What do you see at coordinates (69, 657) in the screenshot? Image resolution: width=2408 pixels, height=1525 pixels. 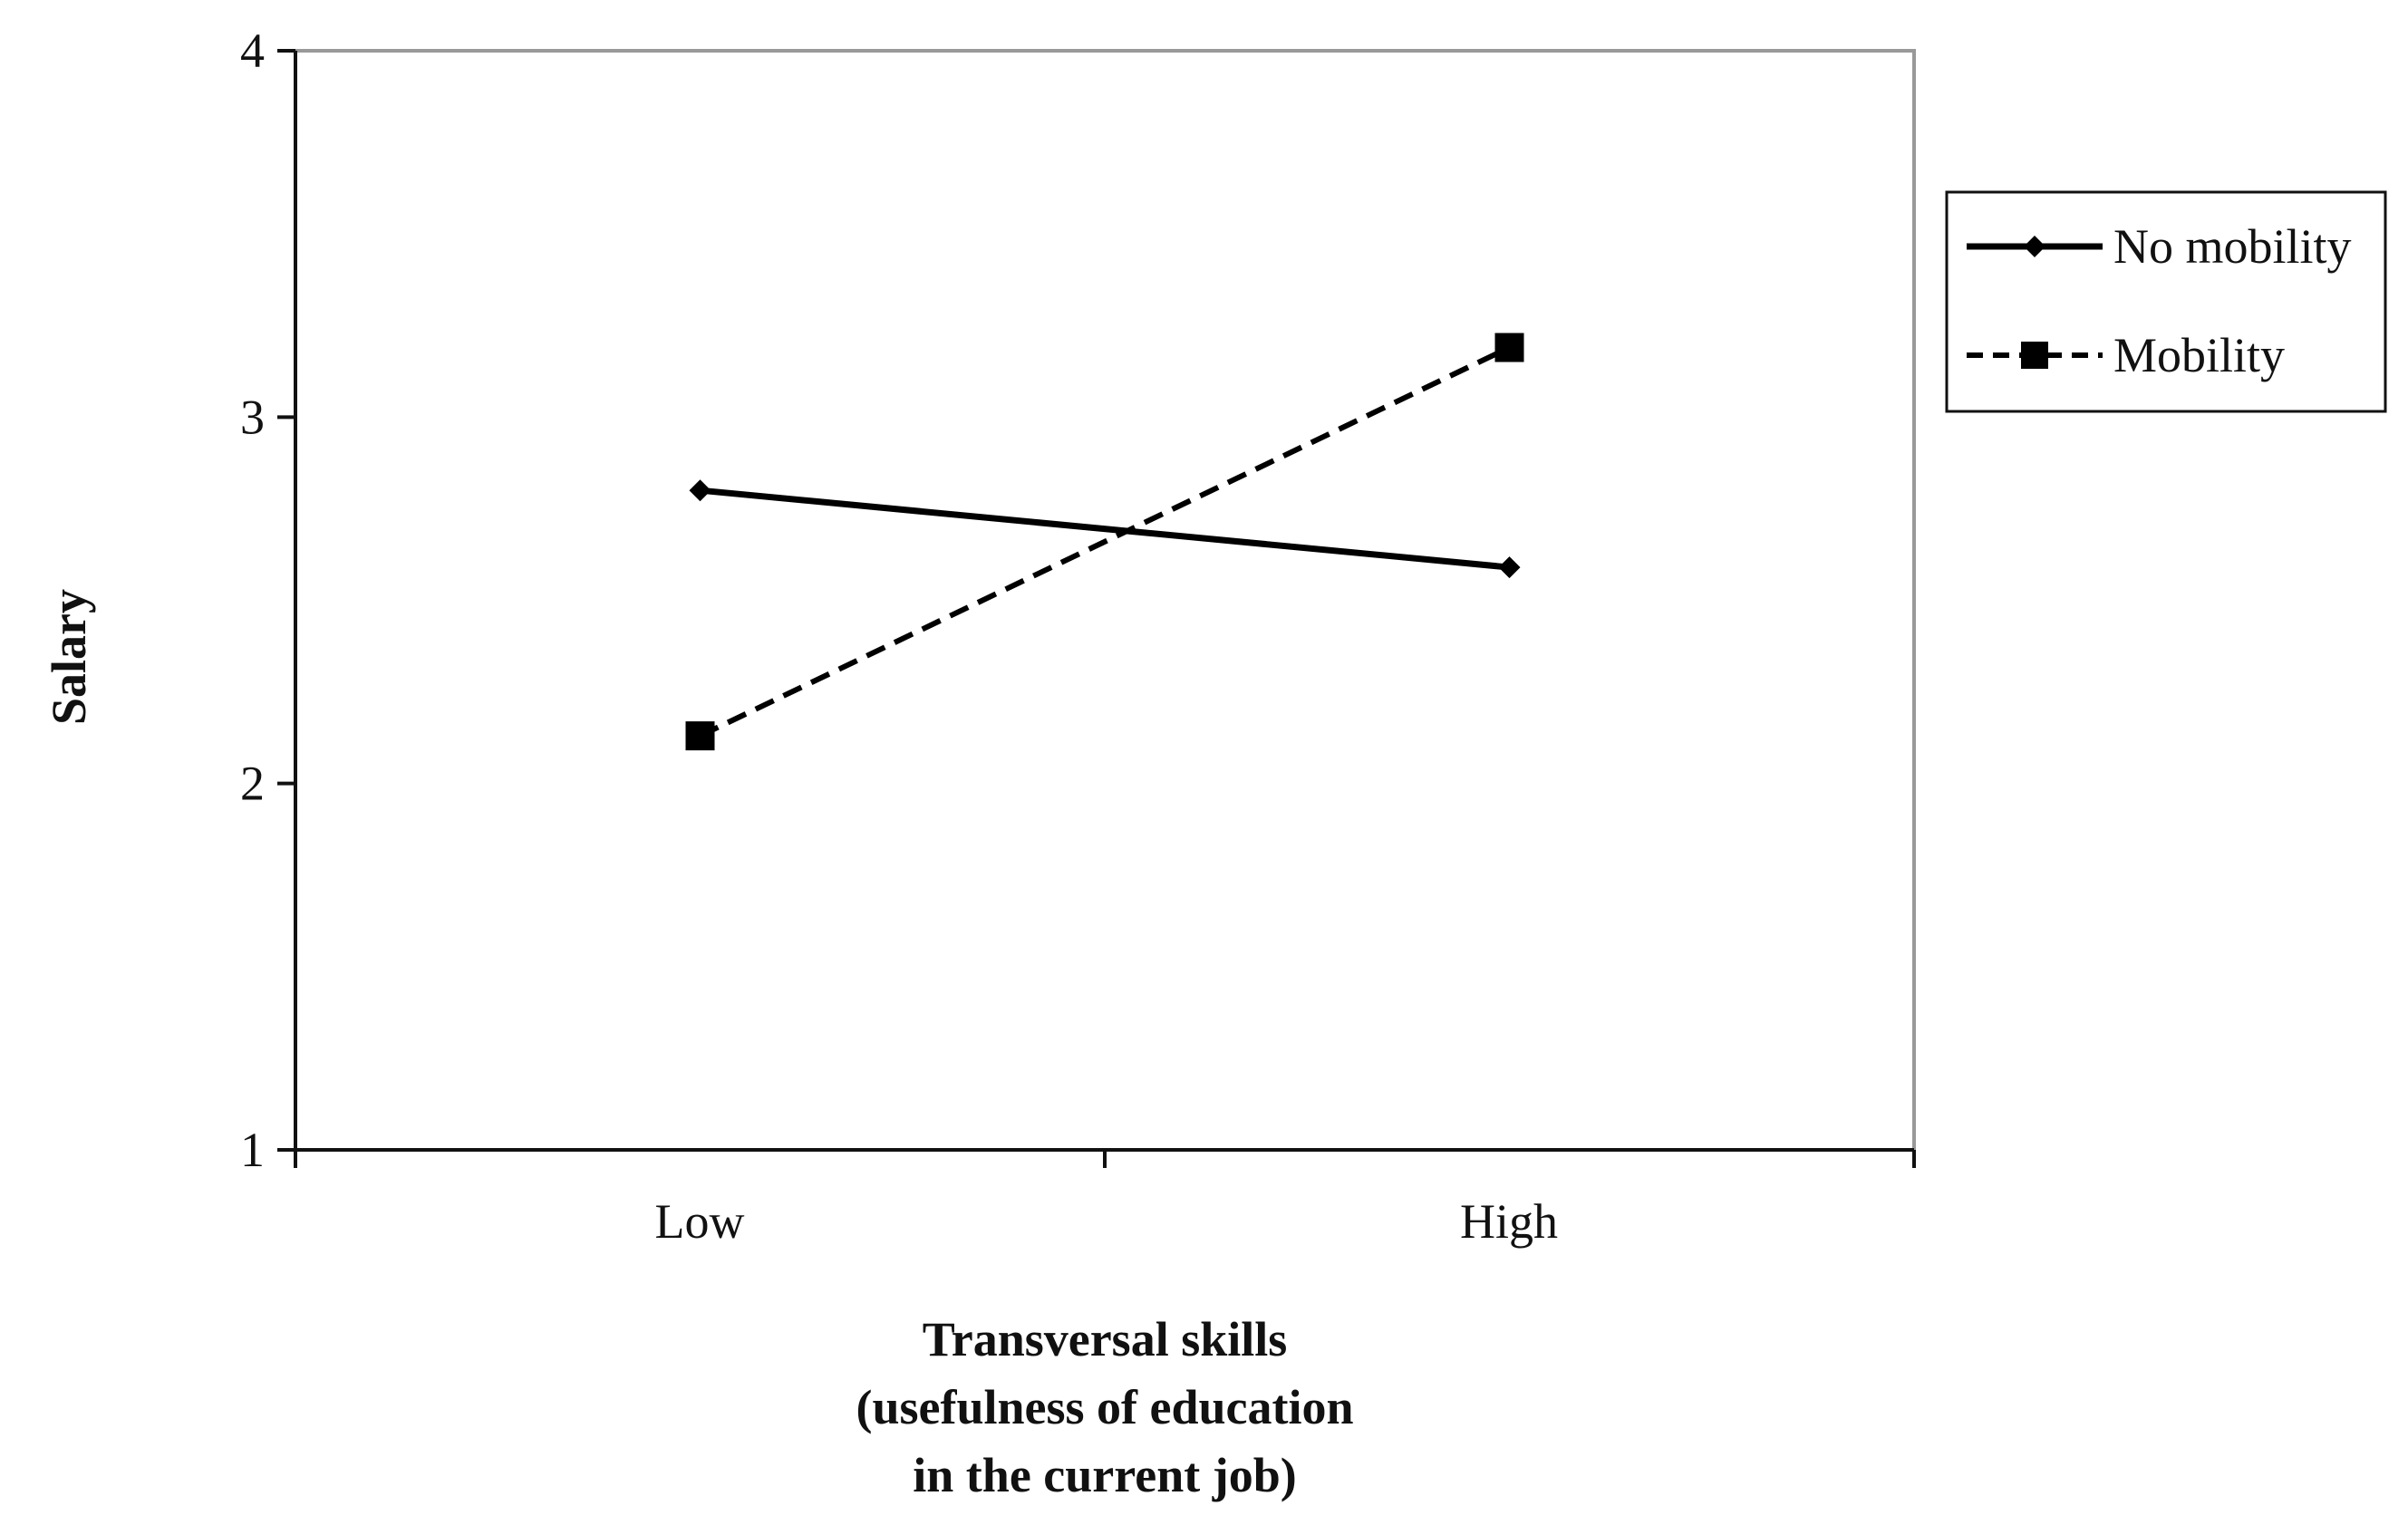 I see `y-axis-title: Salary` at bounding box center [69, 657].